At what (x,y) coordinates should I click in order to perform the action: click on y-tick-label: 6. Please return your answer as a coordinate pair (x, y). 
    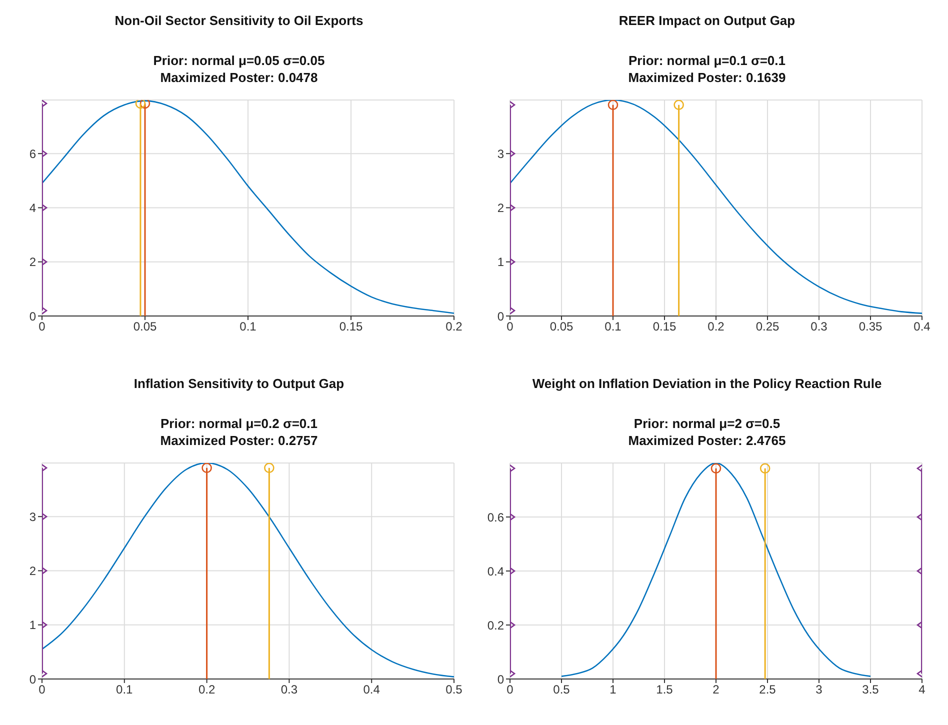
    Looking at the image, I should click on (32, 153).